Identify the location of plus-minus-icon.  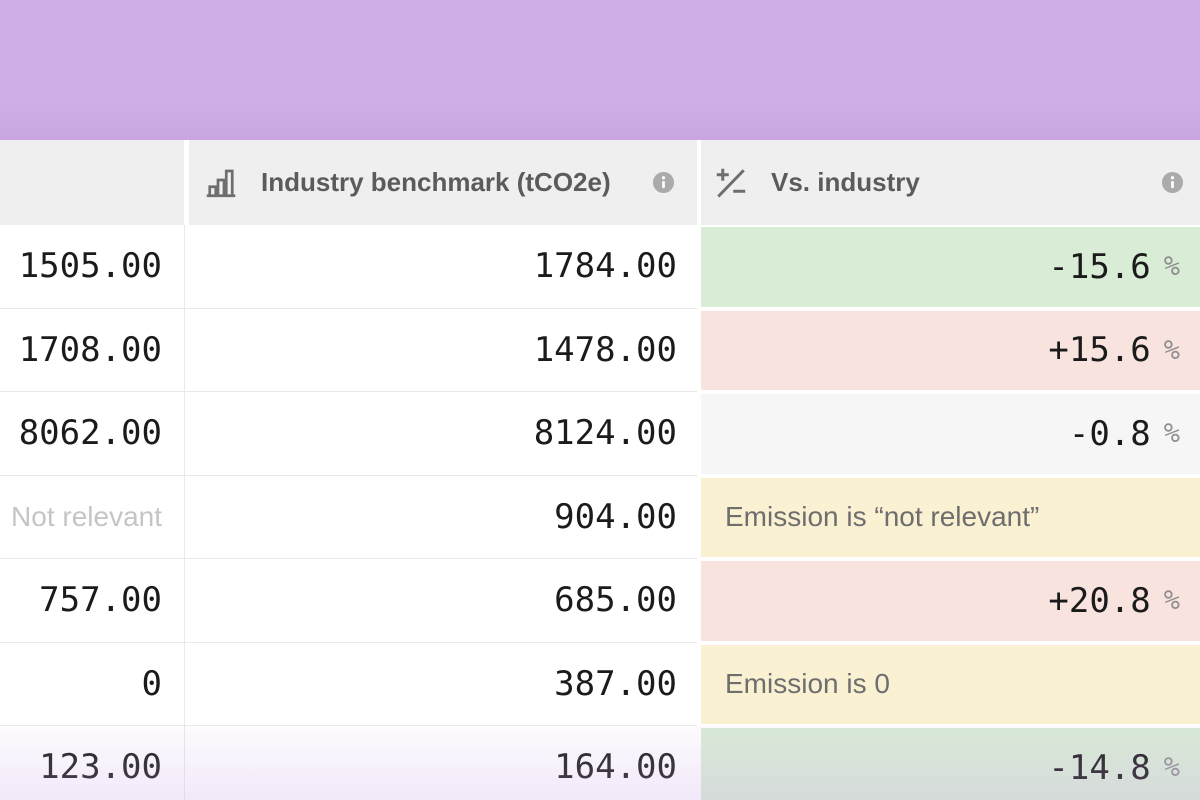
(731, 183).